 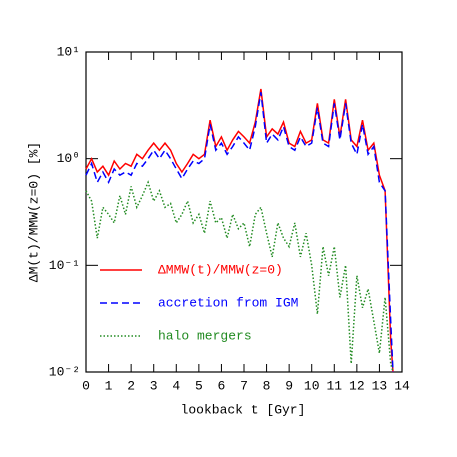 What do you see at coordinates (33, 212) in the screenshot?
I see `y-axis-label: ΔM(t)/MMW(z=0) [%]` at bounding box center [33, 212].